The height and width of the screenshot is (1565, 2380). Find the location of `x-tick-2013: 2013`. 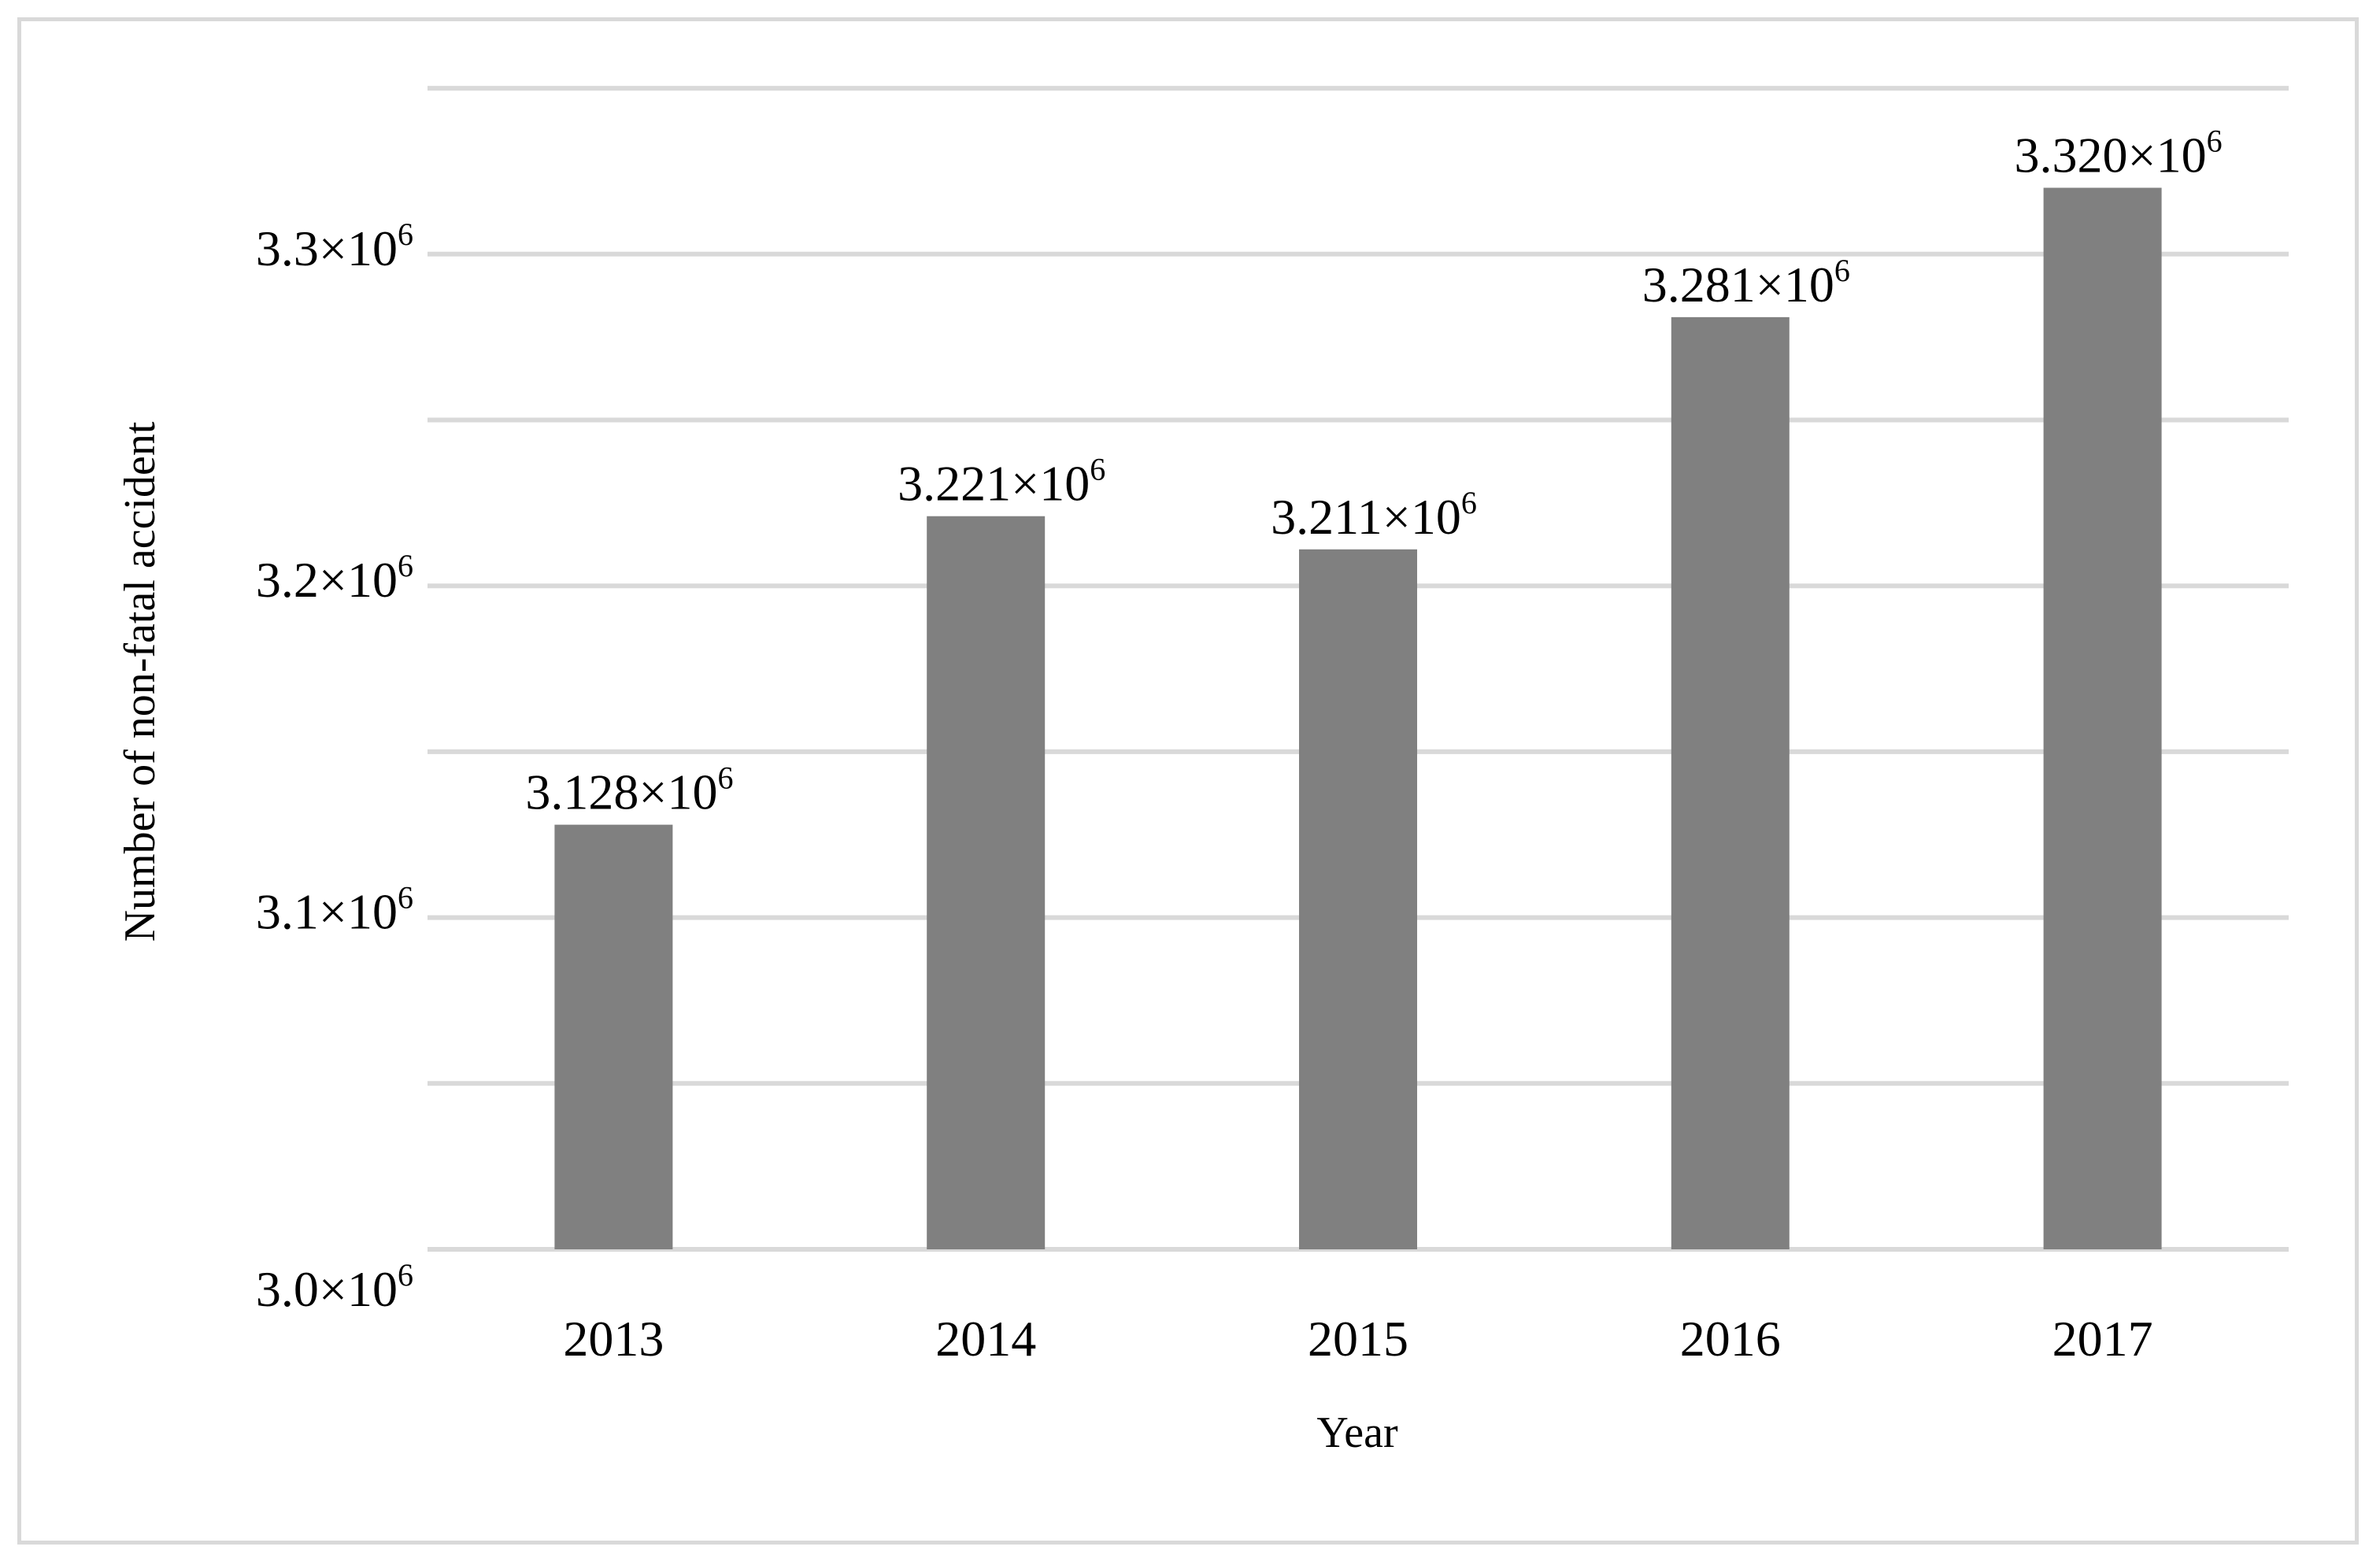

x-tick-2013: 2013 is located at coordinates (613, 1339).